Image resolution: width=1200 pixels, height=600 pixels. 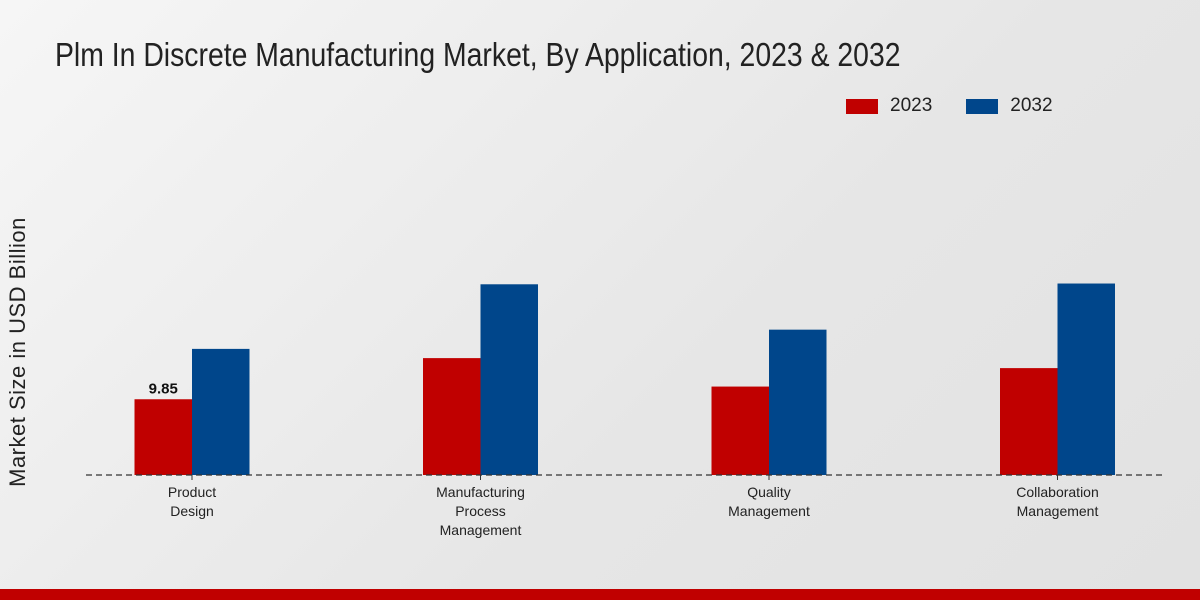 What do you see at coordinates (480, 511) in the screenshot?
I see `x-tick-label-1: Process` at bounding box center [480, 511].